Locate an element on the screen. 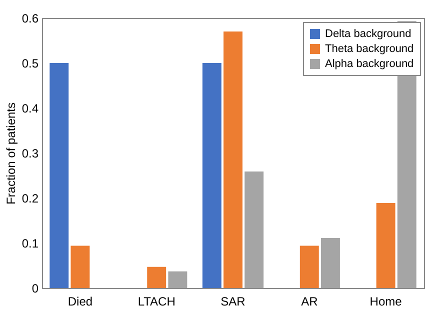 The image size is (447, 324). y-axis-title: Fraction of patients is located at coordinates (11, 153).